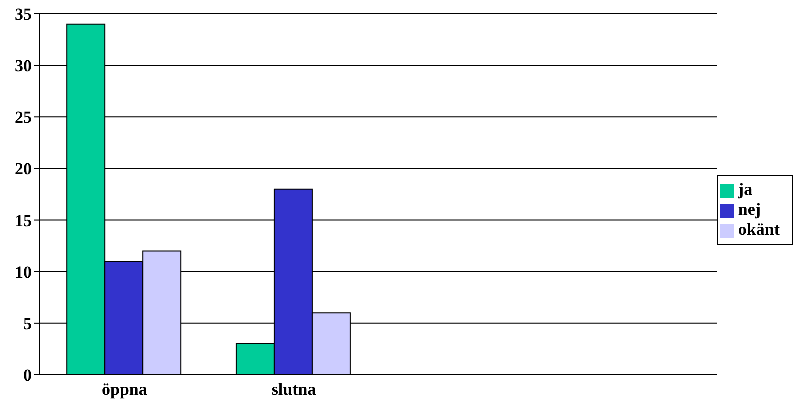 The width and height of the screenshot is (801, 419). Describe the element at coordinates (23, 272) in the screenshot. I see `y-tick-label: 10` at that location.